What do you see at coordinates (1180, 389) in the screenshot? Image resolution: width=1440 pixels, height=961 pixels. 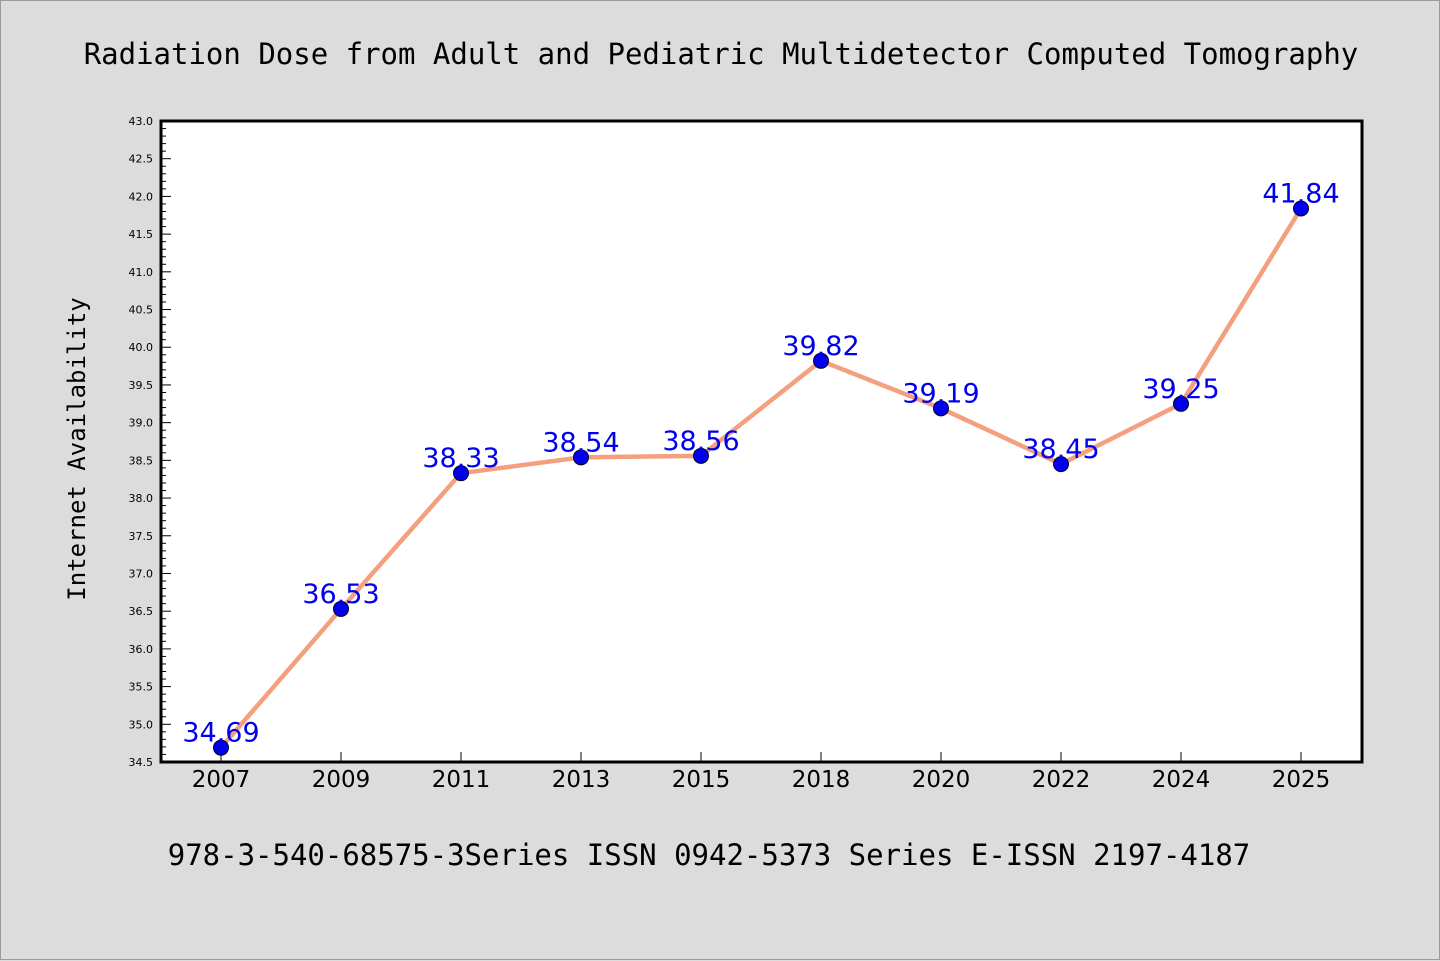 I see `data-label: 39.25` at bounding box center [1180, 389].